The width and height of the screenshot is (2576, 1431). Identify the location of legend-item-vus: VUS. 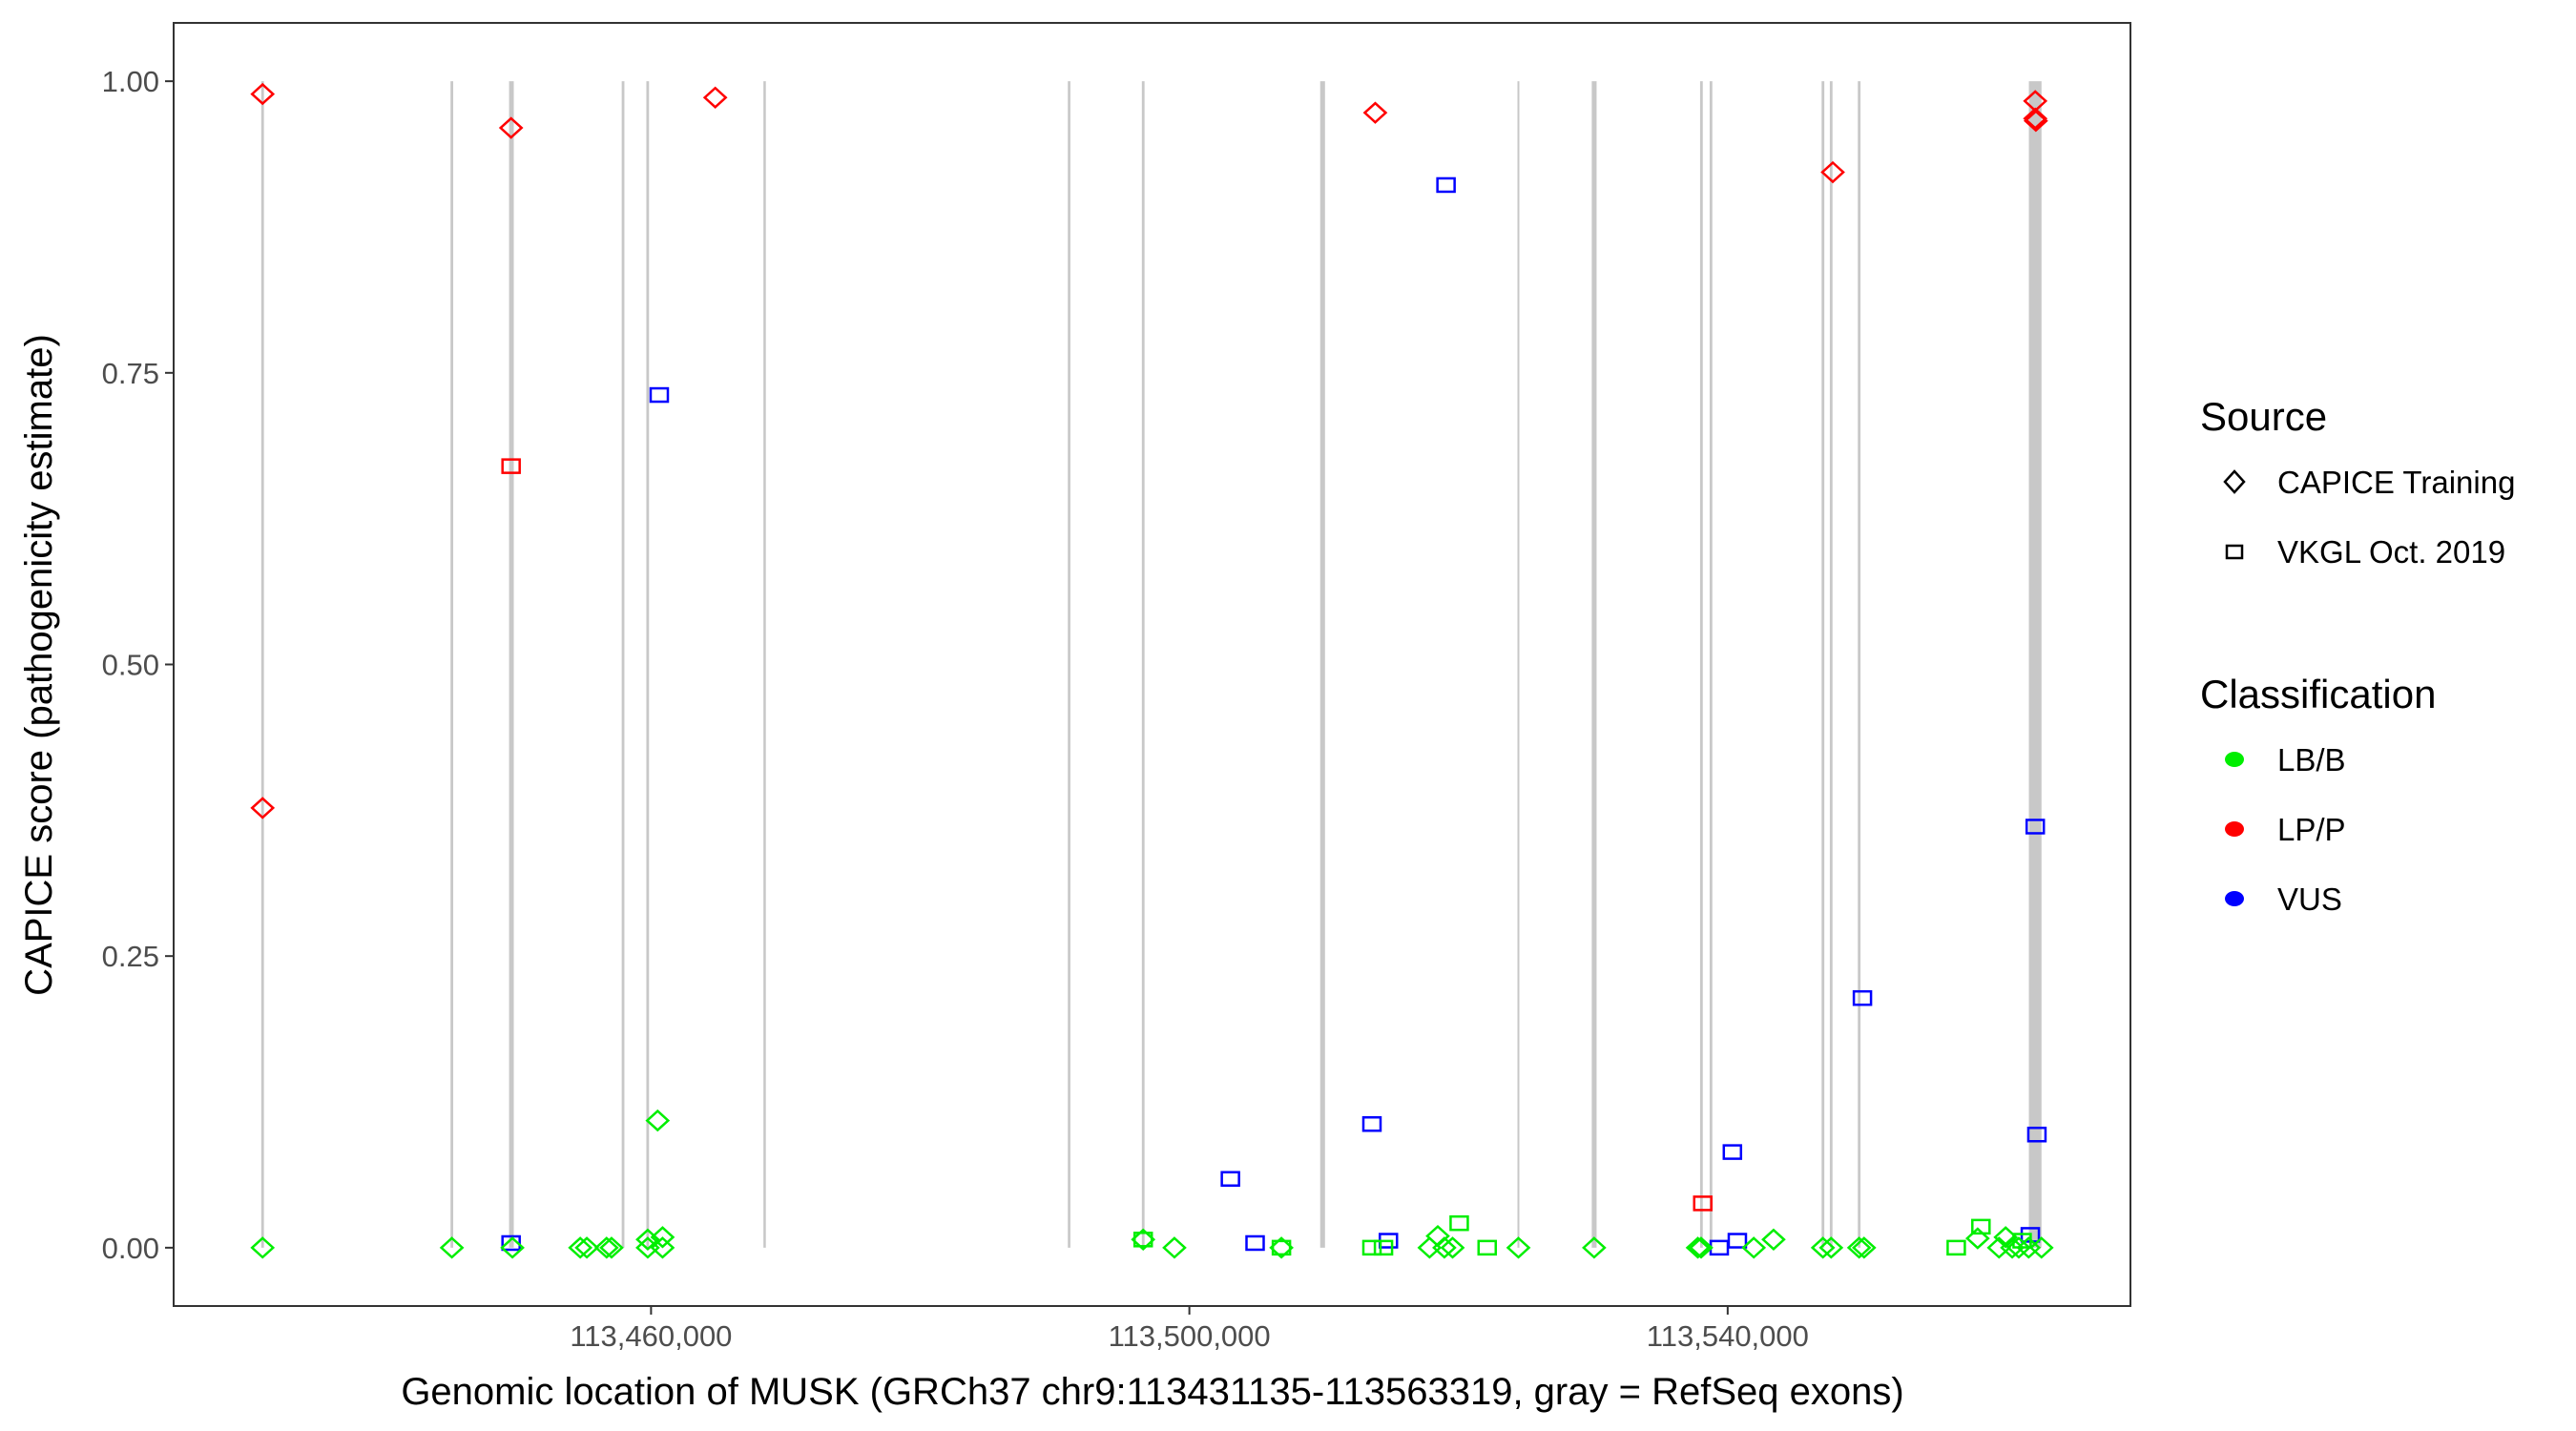
(2309, 899).